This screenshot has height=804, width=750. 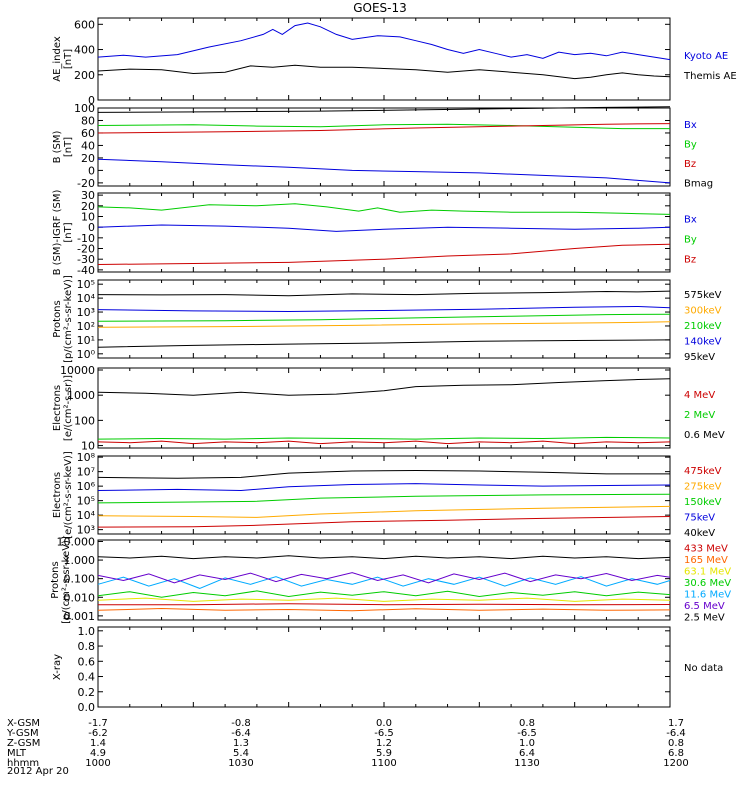 I want to click on footer-value: -6.5, so click(x=527, y=733).